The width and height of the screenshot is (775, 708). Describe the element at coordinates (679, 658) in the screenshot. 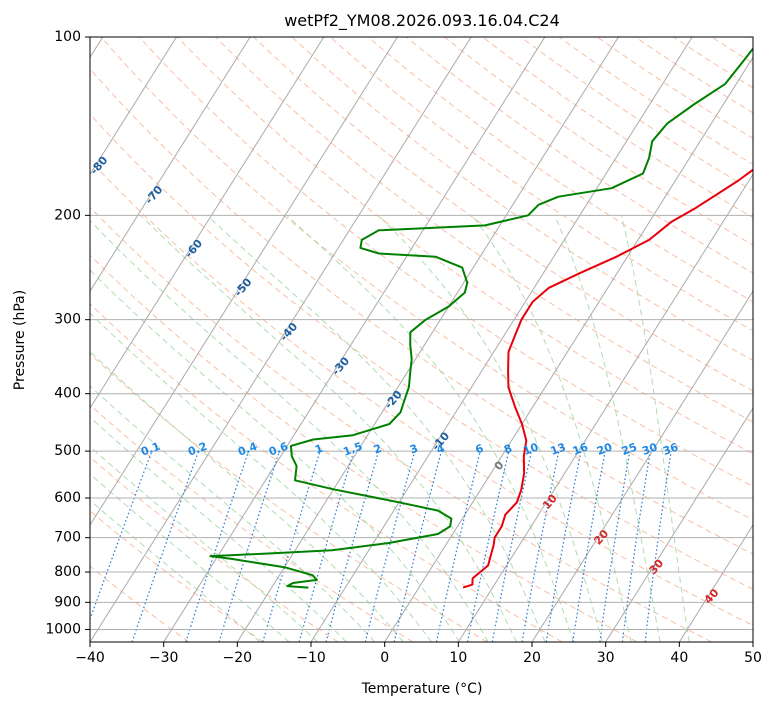

I see `x-tick-label: 40` at that location.